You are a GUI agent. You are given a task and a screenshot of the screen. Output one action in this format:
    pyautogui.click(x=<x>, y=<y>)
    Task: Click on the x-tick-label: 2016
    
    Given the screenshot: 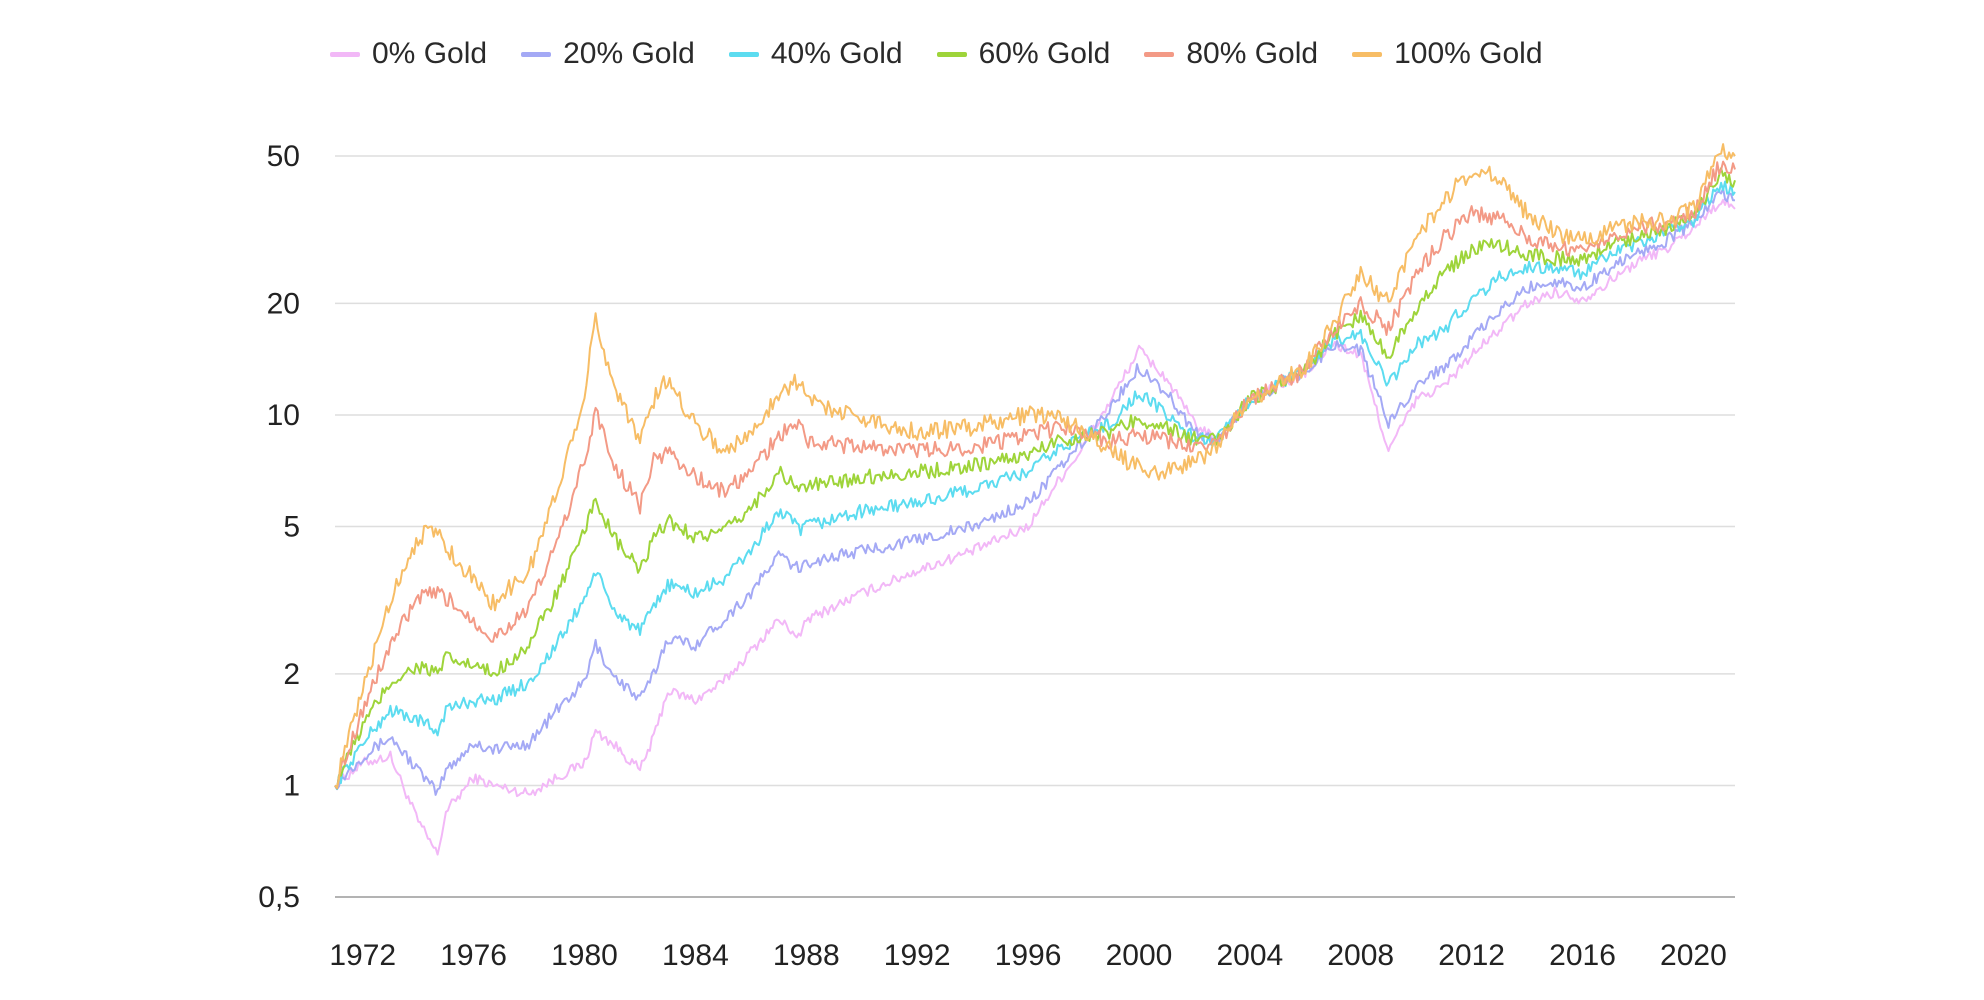 What is the action you would take?
    pyautogui.click(x=1582, y=955)
    